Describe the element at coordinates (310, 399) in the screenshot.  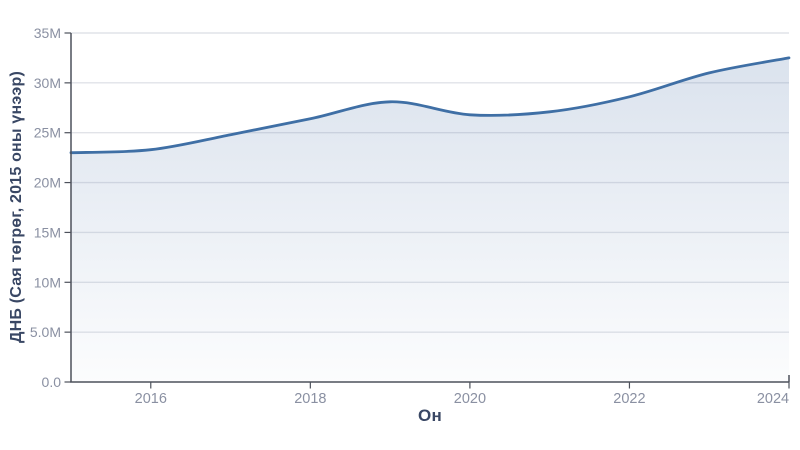
I see `x-tick-label: 2018` at that location.